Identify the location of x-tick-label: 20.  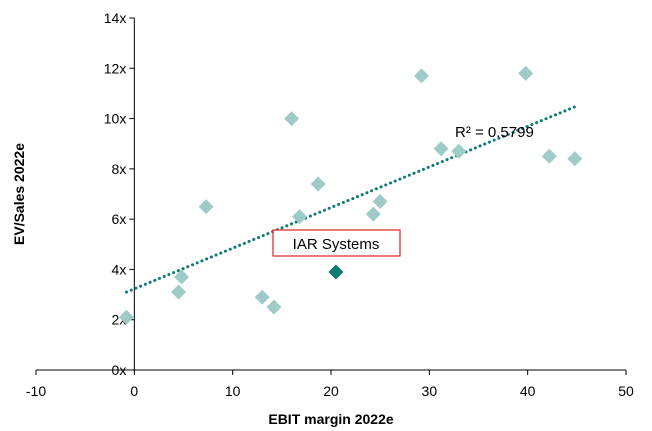
(331, 391).